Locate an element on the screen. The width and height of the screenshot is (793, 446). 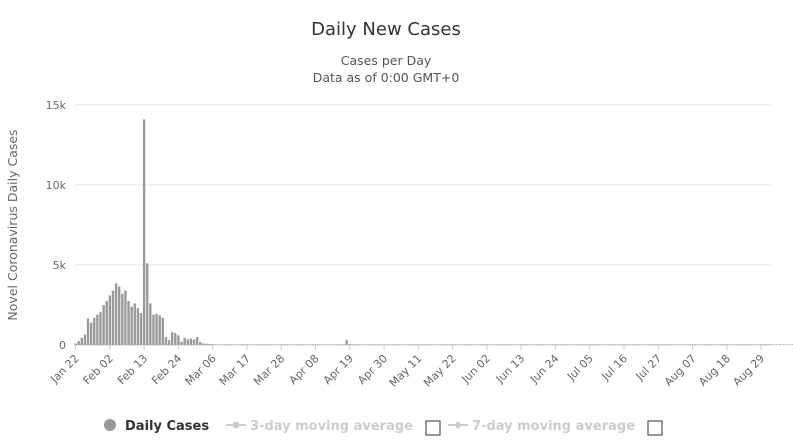
checkbox-7-day is located at coordinates (655, 428).